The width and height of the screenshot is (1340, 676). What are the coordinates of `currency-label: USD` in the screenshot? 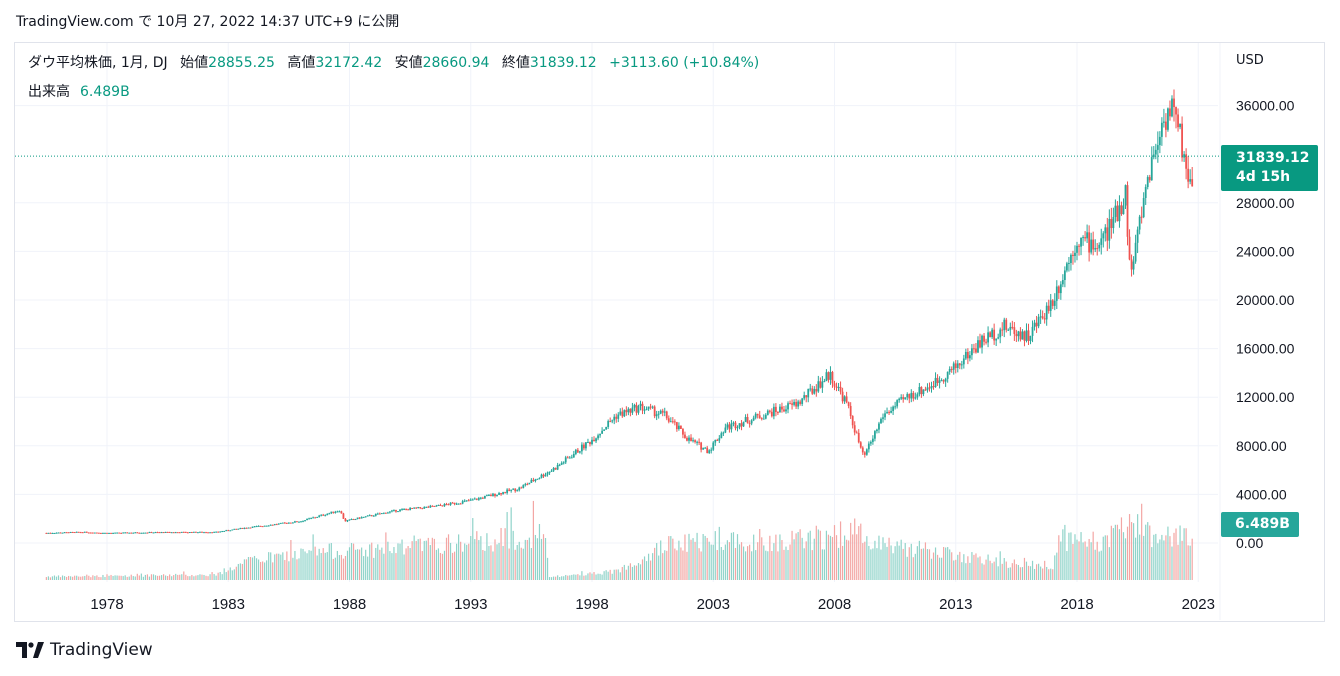 It's located at (1250, 60).